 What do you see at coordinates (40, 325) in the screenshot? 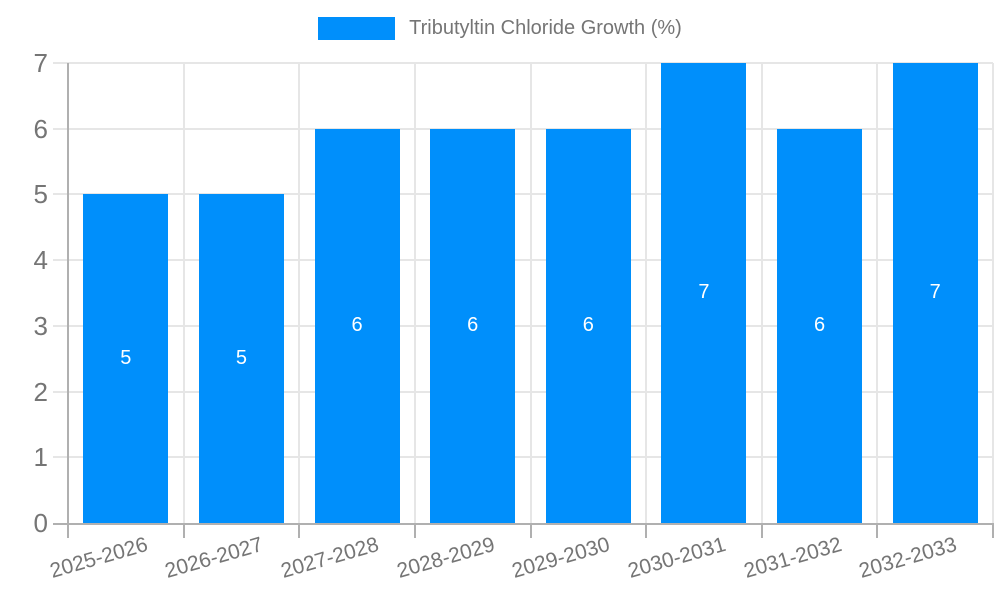
I see `y-axis-label: 3` at bounding box center [40, 325].